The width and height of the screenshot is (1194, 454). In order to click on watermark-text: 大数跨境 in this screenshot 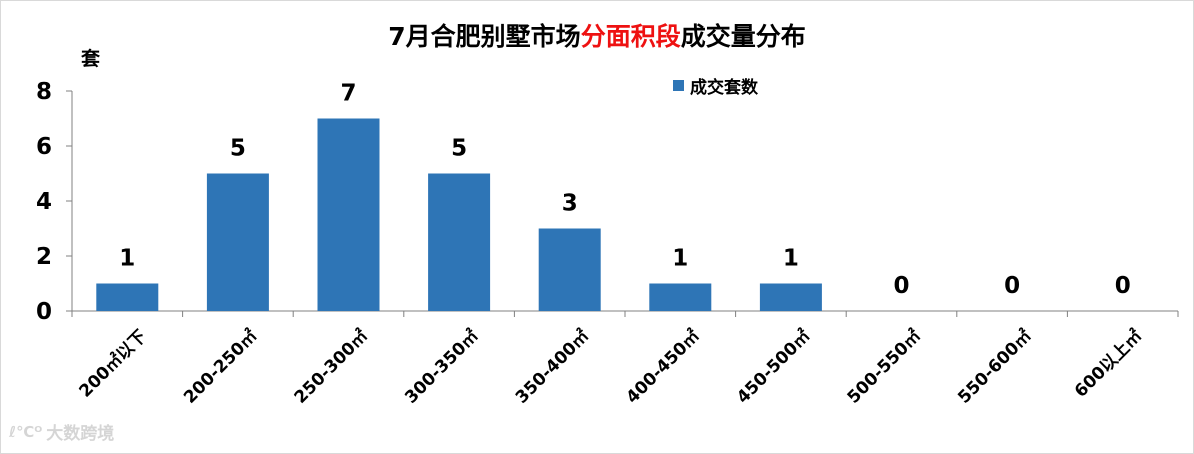, I will do `click(80, 434)`.